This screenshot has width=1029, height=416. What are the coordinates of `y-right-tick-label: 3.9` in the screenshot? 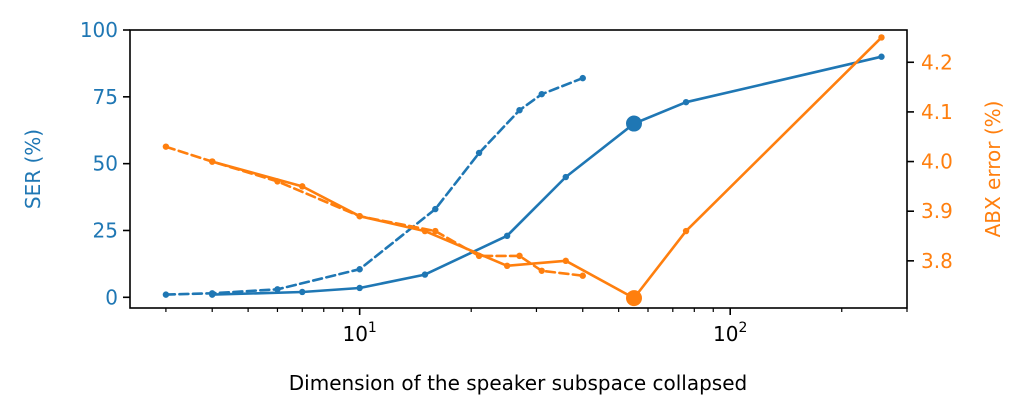 It's located at (937, 211).